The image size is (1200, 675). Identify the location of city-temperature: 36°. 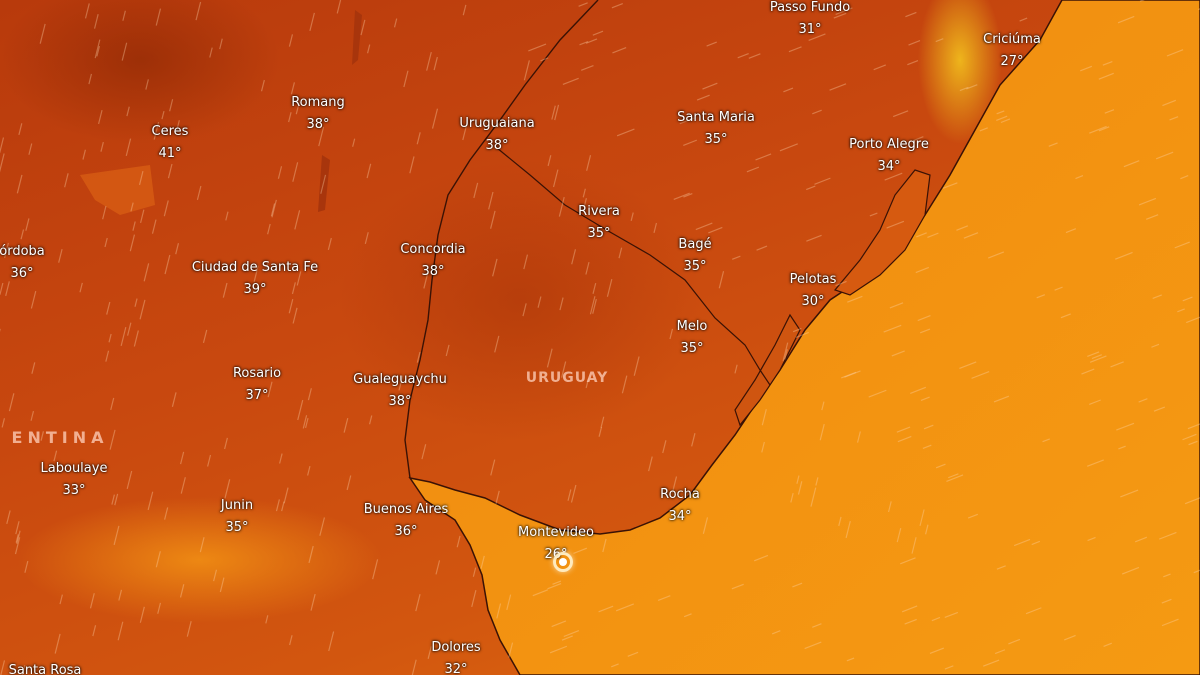
(22, 273).